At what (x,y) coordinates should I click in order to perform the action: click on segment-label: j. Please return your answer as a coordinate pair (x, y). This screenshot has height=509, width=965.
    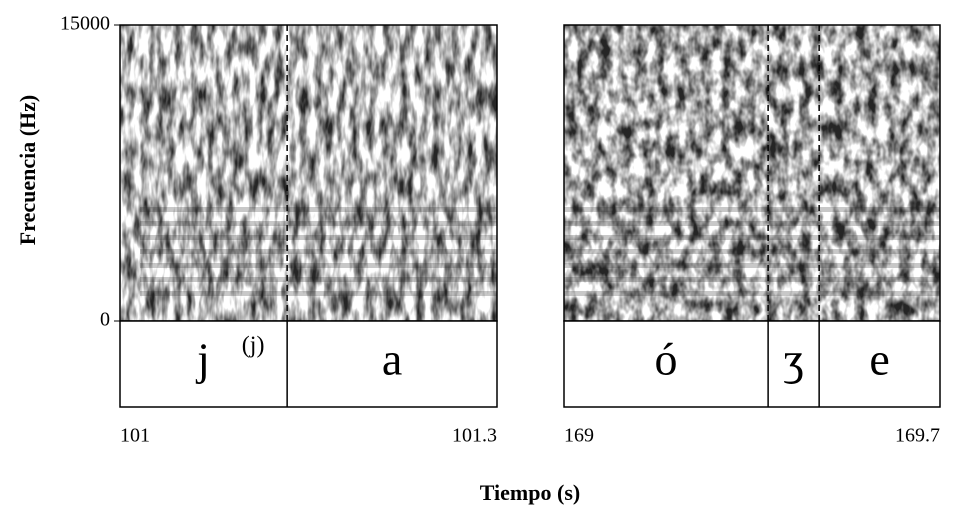
    Looking at the image, I should click on (202, 359).